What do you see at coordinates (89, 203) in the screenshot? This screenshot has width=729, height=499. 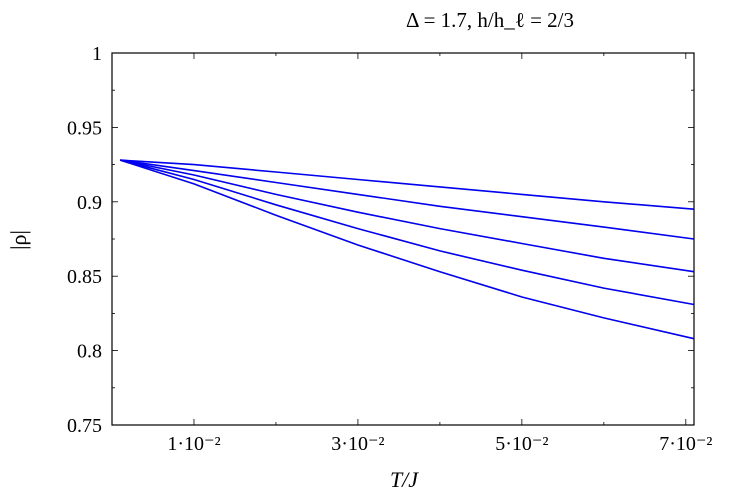 I see `y-tick-label: 0.9` at bounding box center [89, 203].